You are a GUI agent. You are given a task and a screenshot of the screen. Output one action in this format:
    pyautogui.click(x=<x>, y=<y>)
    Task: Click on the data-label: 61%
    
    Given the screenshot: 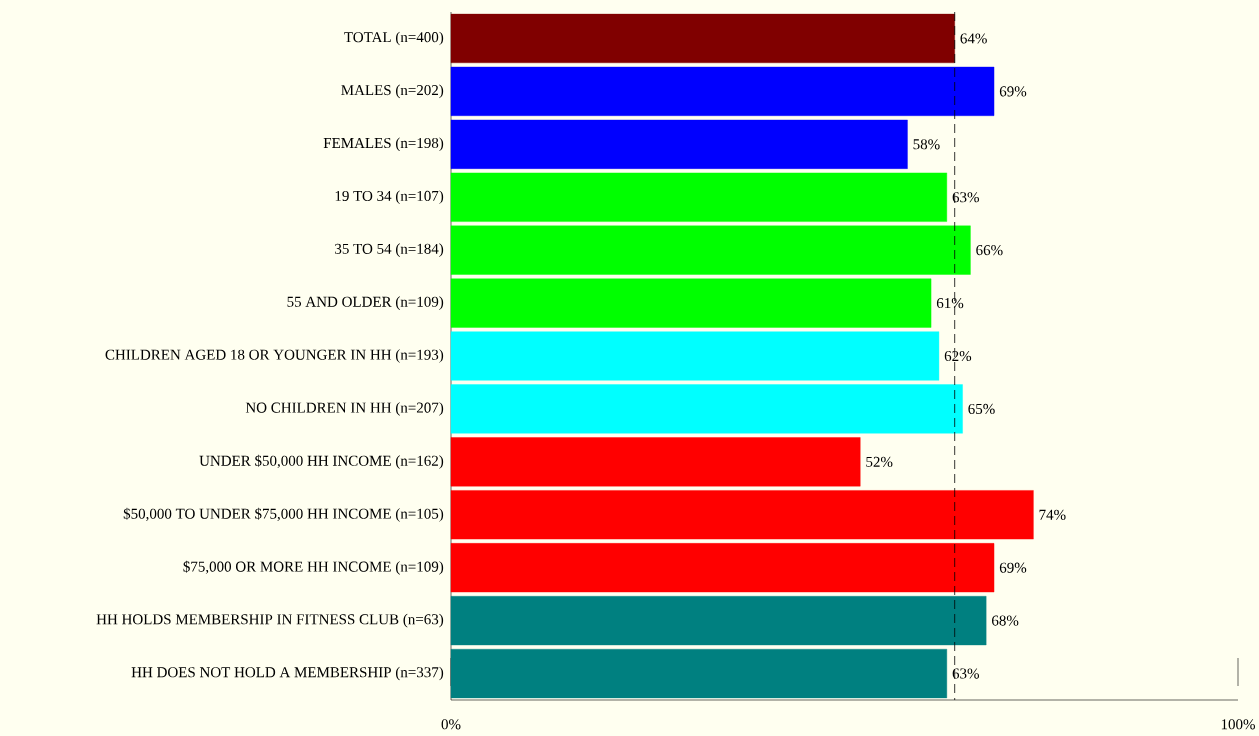 What is the action you would take?
    pyautogui.click(x=950, y=303)
    